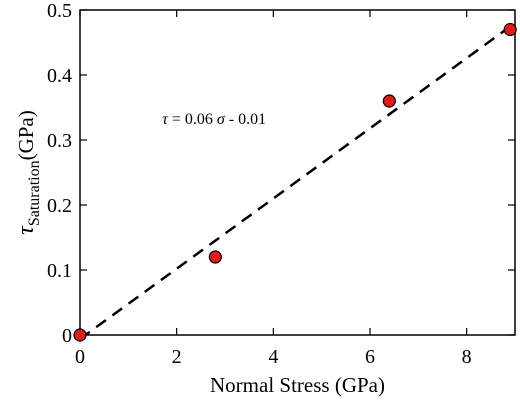 The width and height of the screenshot is (520, 406). I want to click on fit-equation-tail: - 0.01, so click(245, 119).